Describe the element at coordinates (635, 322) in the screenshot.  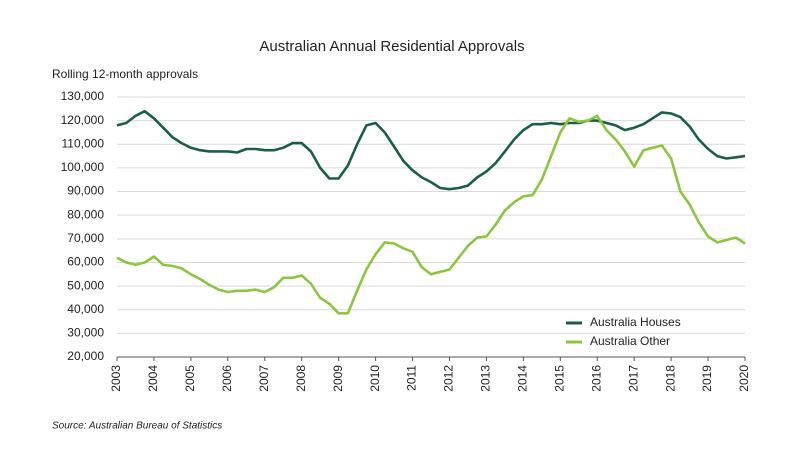
I see `legend-label: Australia Houses` at that location.